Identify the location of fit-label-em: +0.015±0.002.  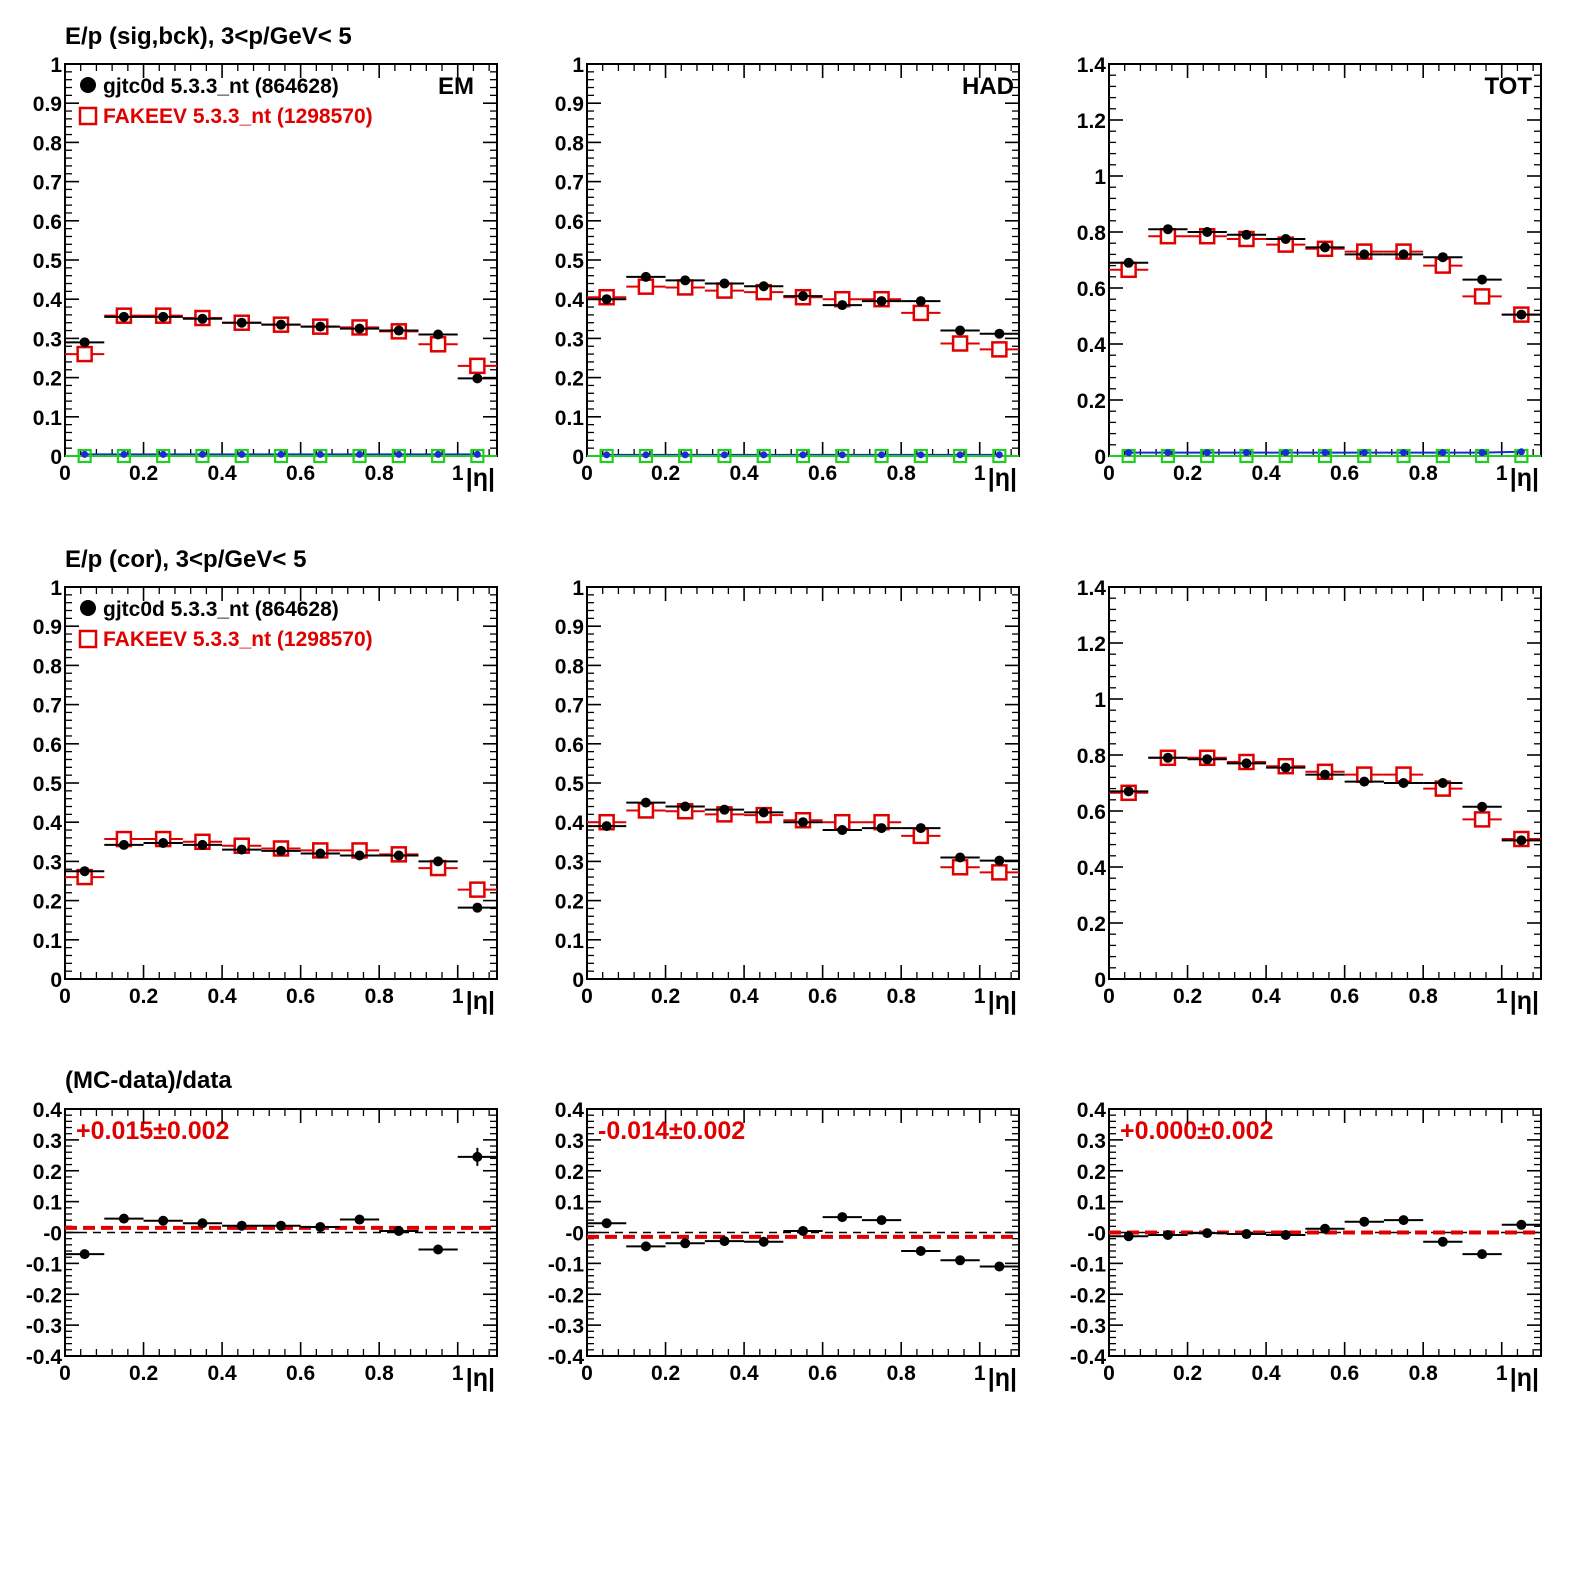
(152, 1131).